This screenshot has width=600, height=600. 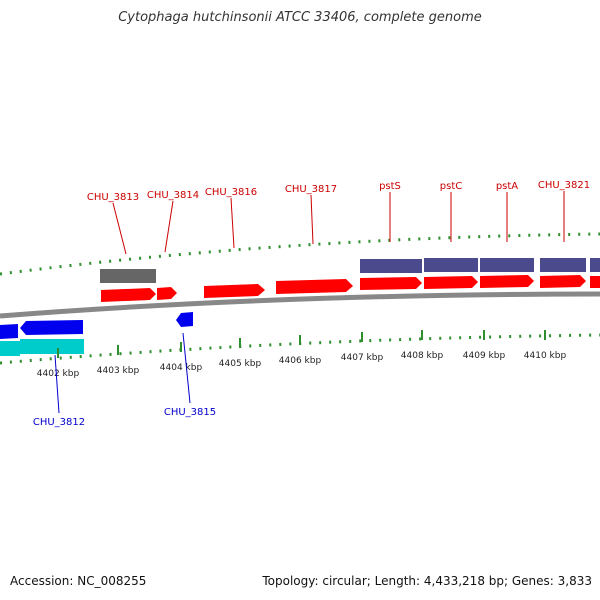 I want to click on gene-label: CHU_3814, so click(x=173, y=195).